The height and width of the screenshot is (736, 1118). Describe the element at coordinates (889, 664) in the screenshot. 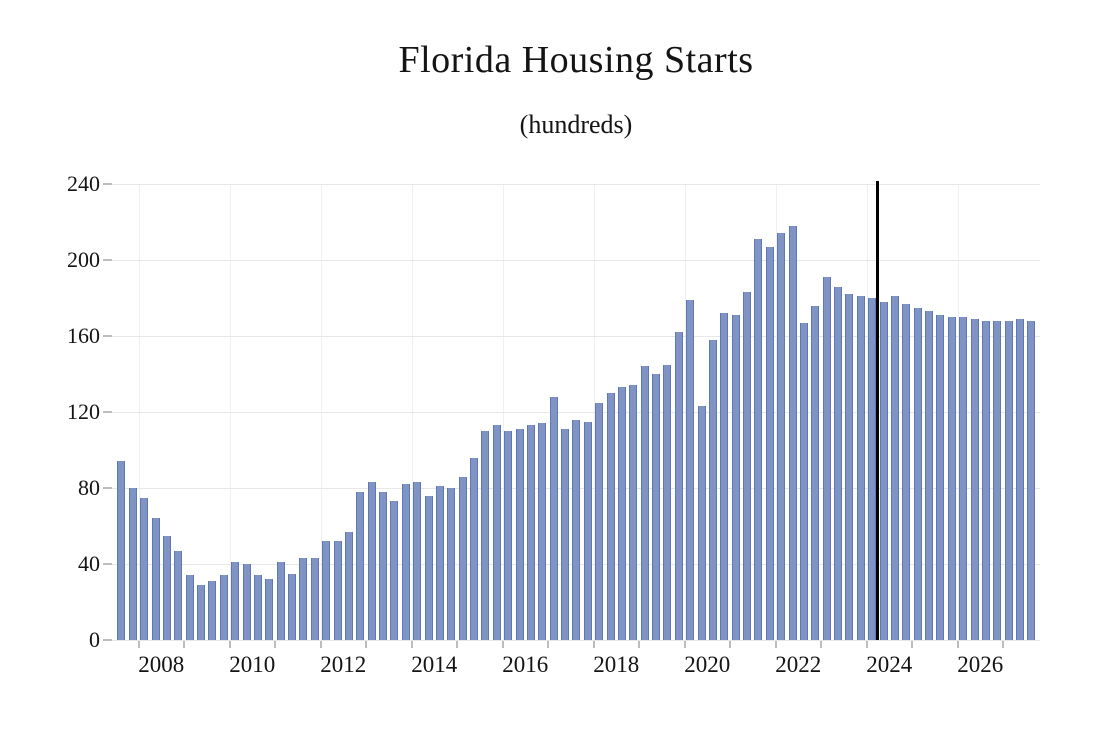

I see `x-axis-label: 2024` at that location.